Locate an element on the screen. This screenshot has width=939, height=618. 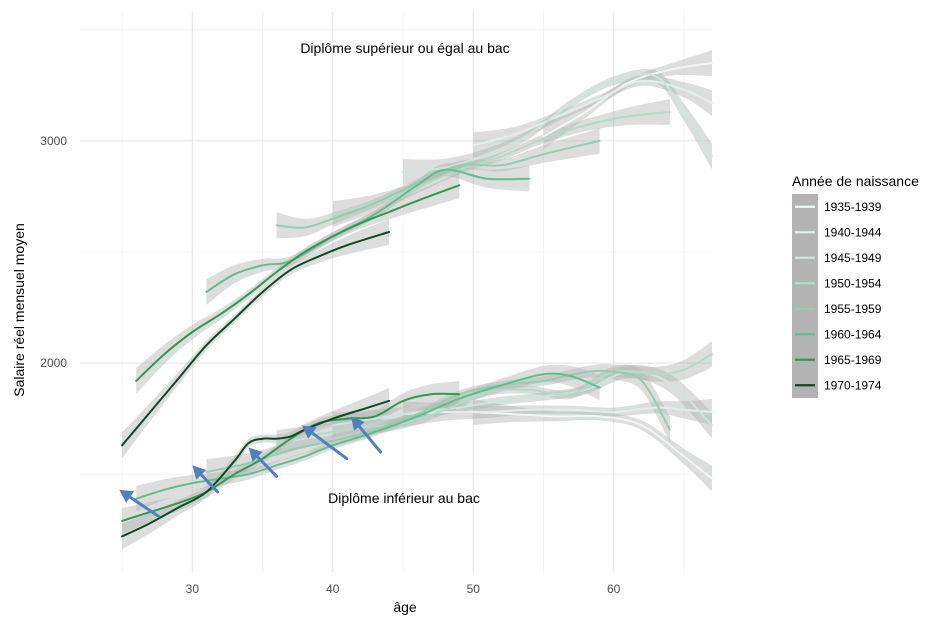
y-axis-title: Salaire réel mensuel moyen is located at coordinates (19, 310).